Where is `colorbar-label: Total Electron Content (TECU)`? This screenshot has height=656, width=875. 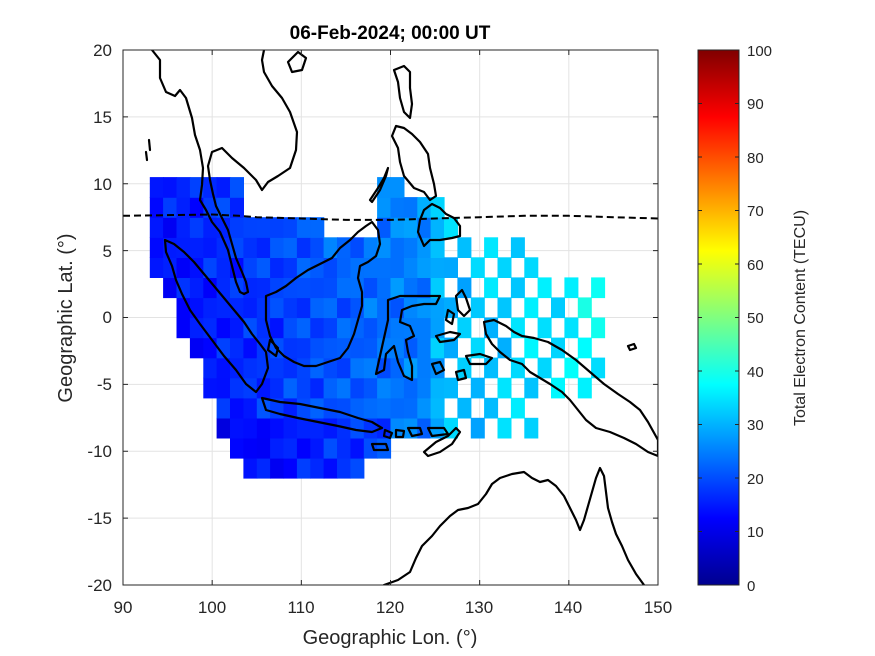 colorbar-label: Total Electron Content (TECU) is located at coordinates (800, 318).